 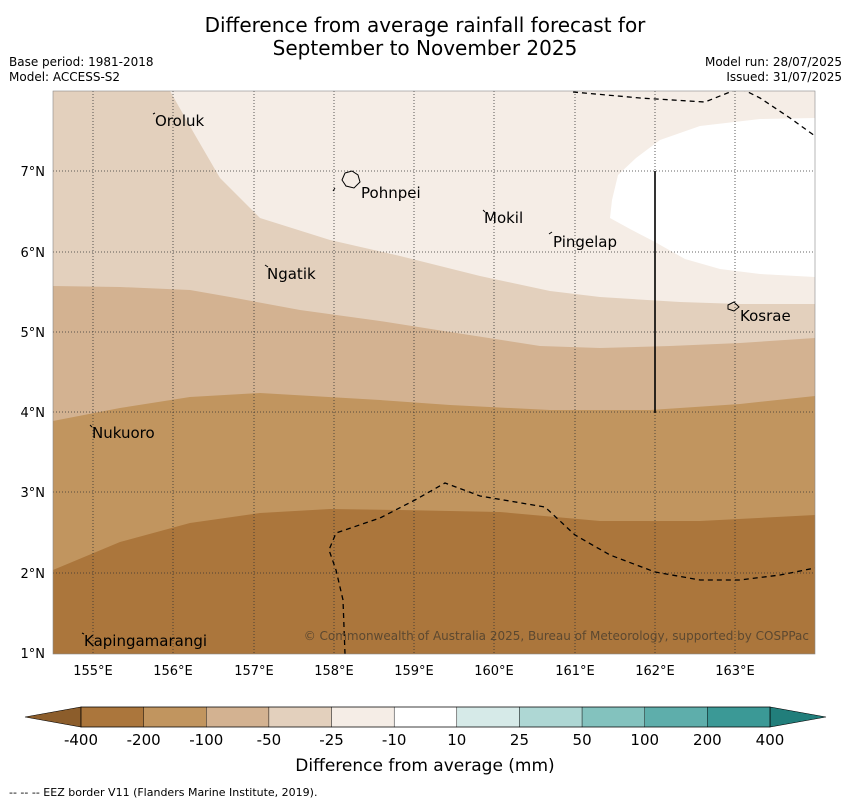 I want to click on colorbar-tick-label: 100, so click(x=644, y=740).